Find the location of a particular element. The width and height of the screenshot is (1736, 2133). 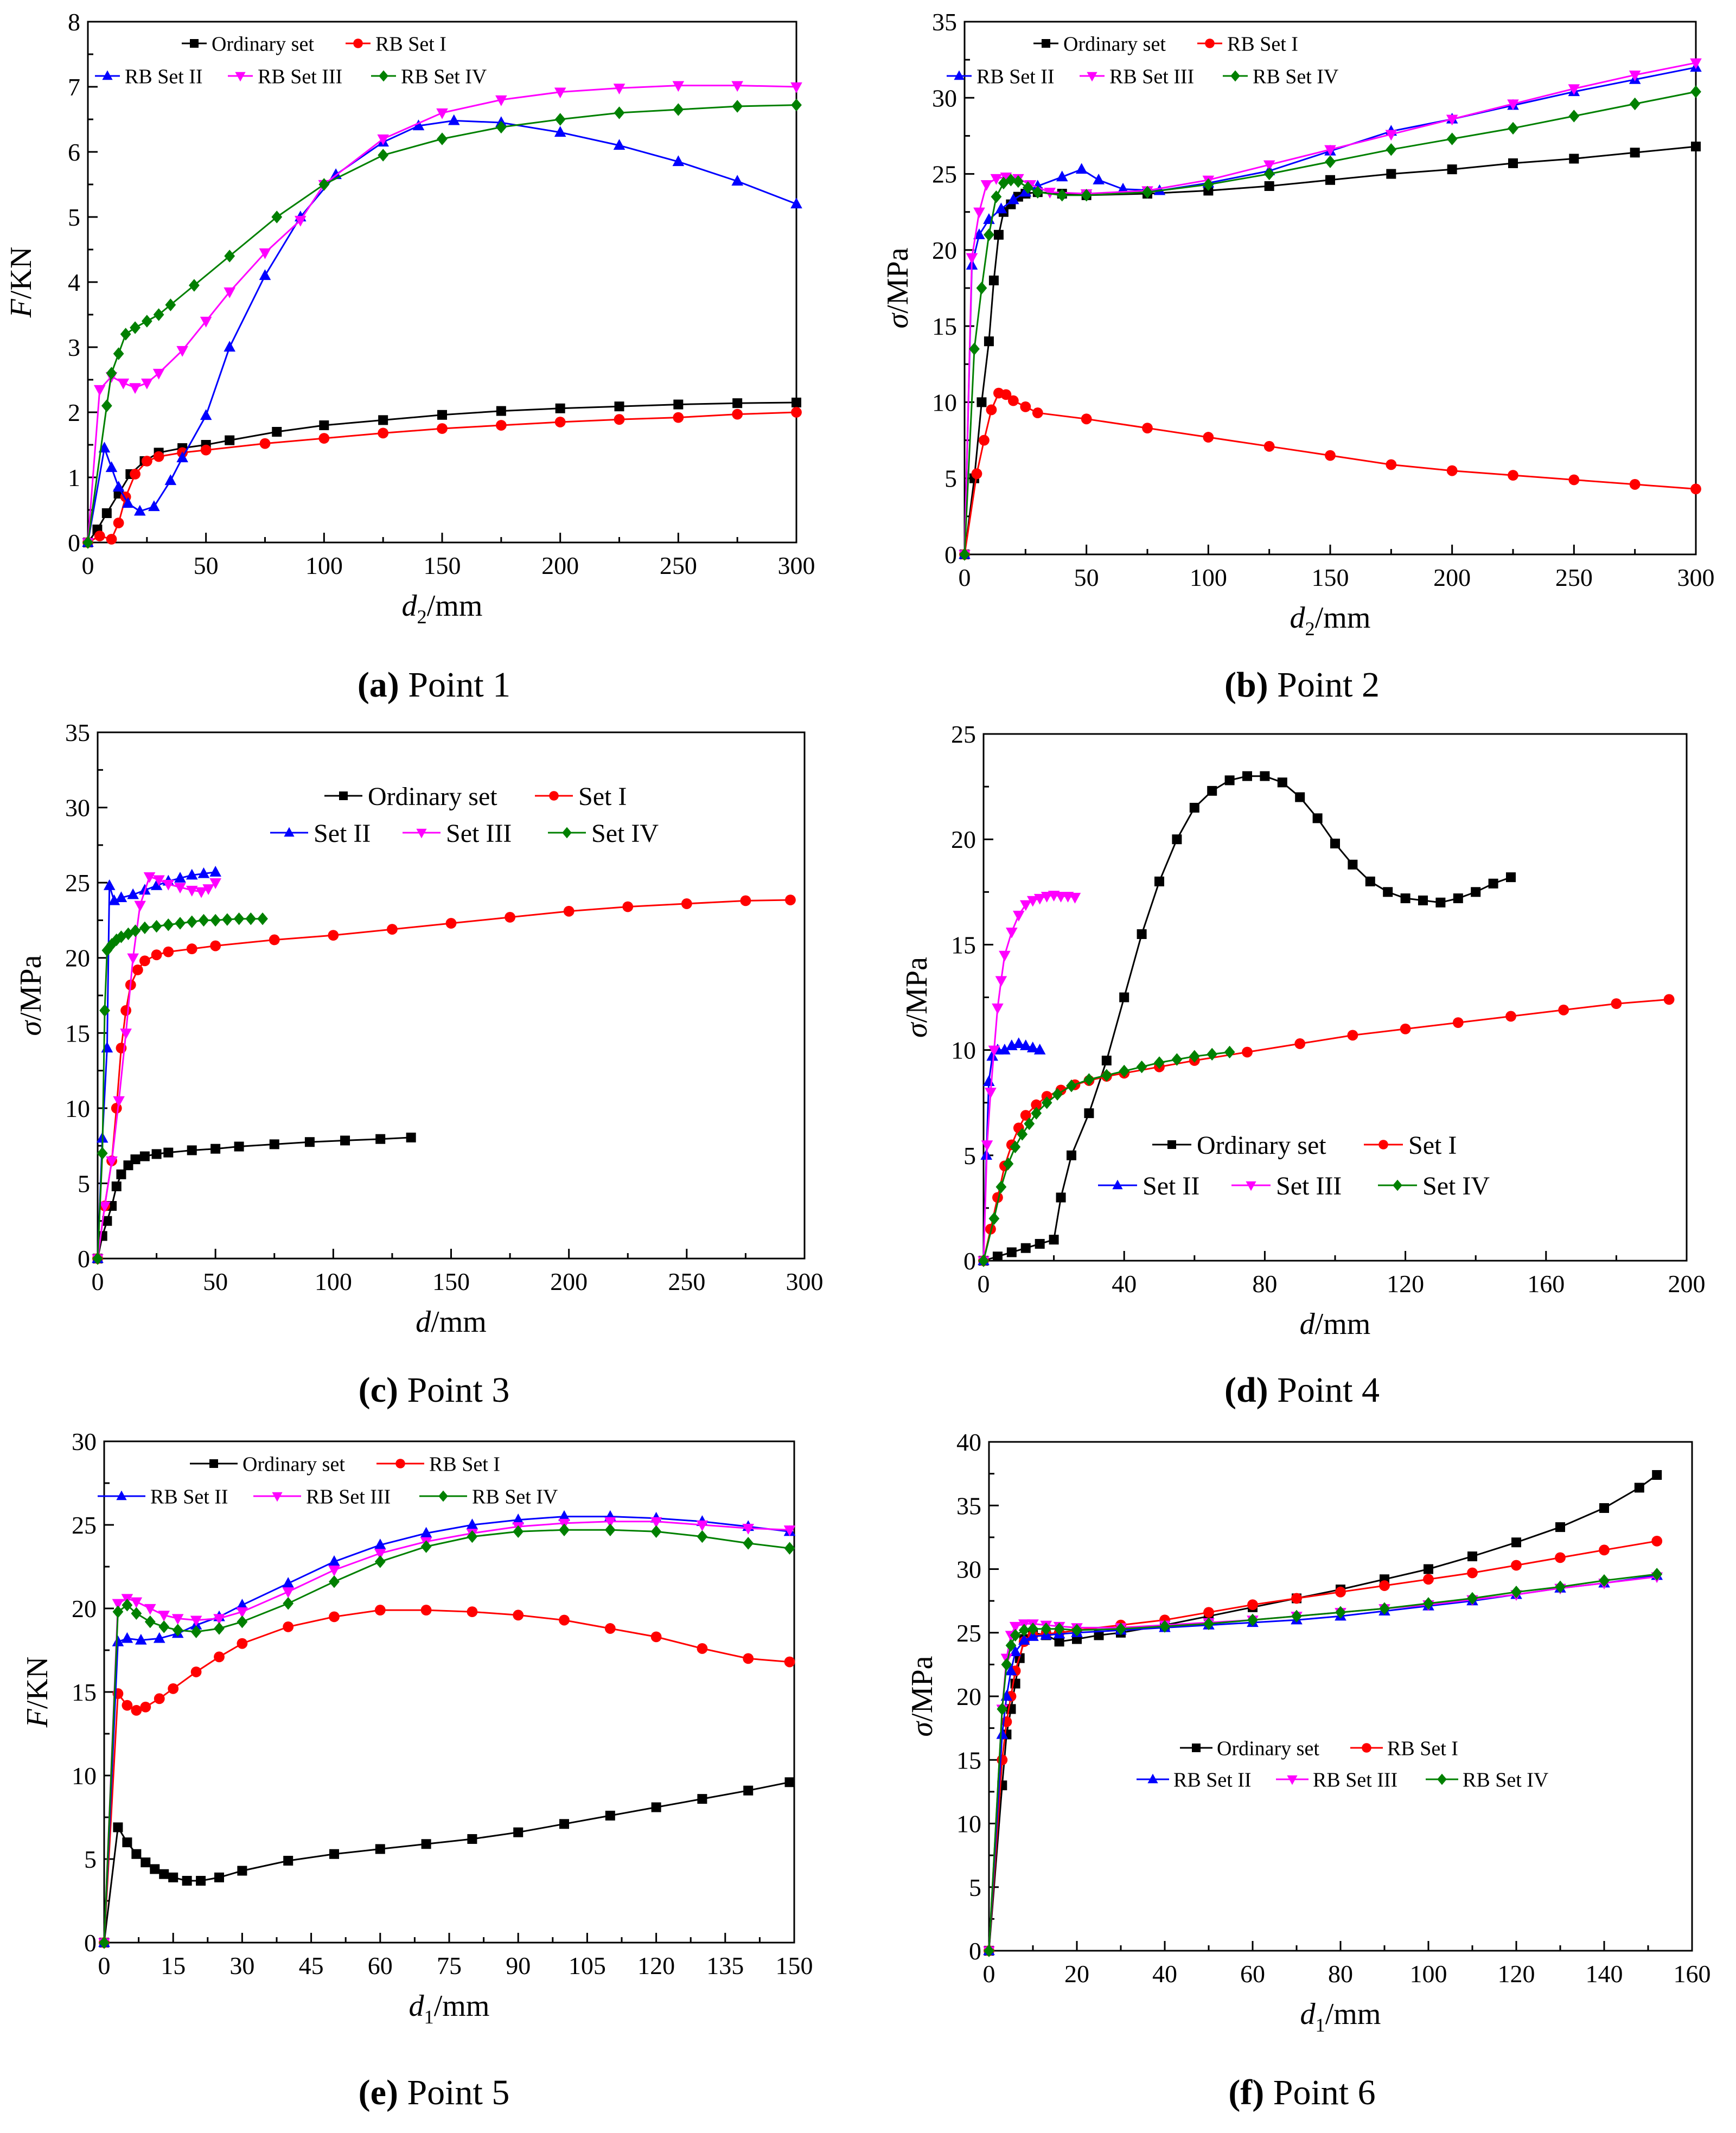

x-tick-label: 0 is located at coordinates (104, 1965).